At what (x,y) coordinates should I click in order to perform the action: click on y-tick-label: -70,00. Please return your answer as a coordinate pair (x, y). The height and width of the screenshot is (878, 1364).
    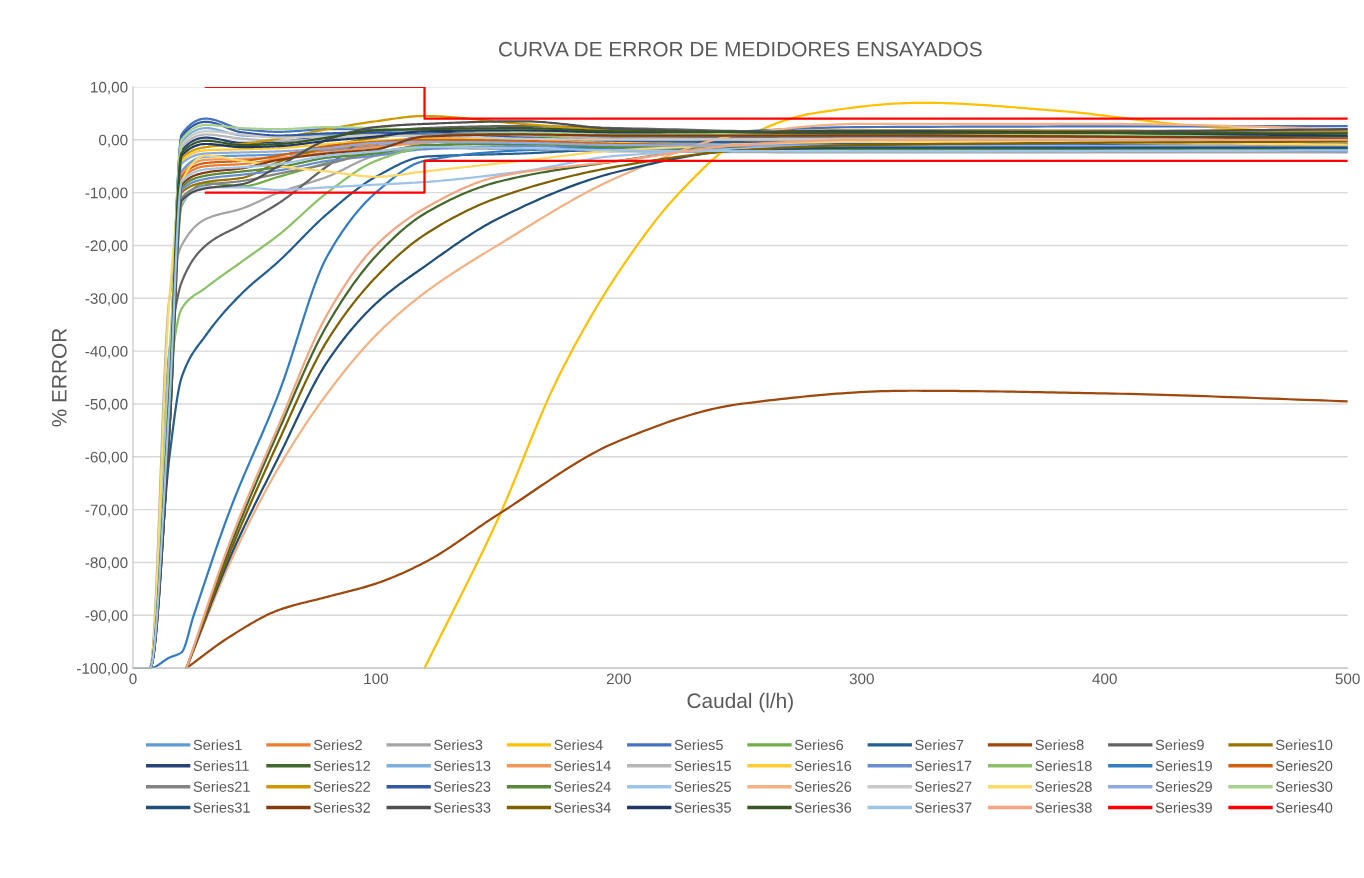
    Looking at the image, I should click on (106, 511).